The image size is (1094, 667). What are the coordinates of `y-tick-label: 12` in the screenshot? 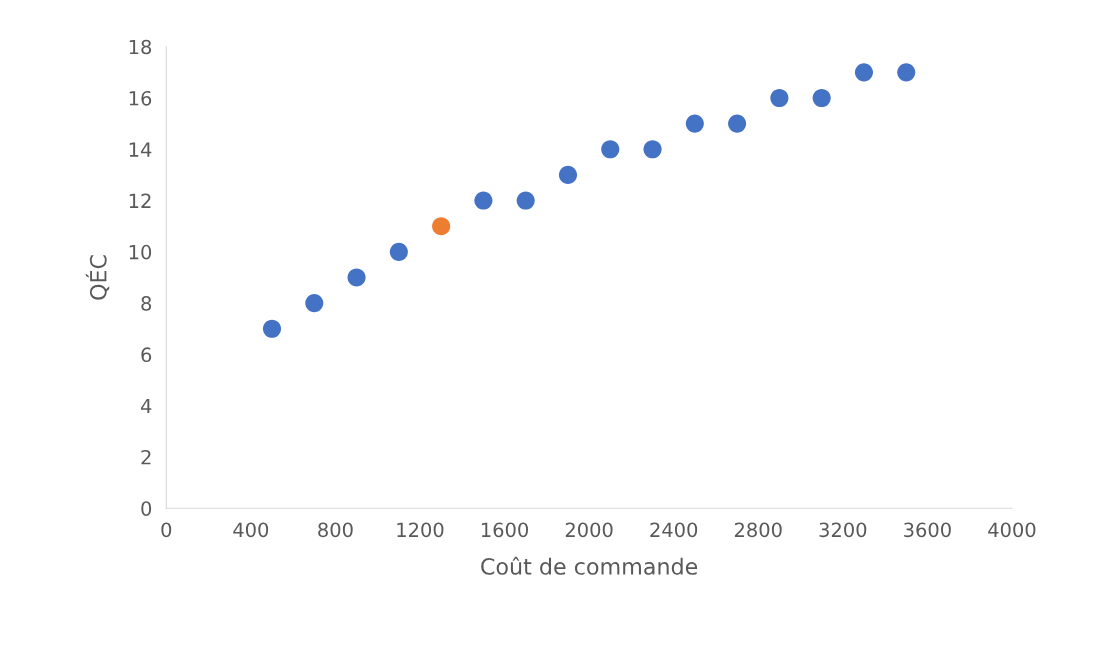 It's located at (140, 200).